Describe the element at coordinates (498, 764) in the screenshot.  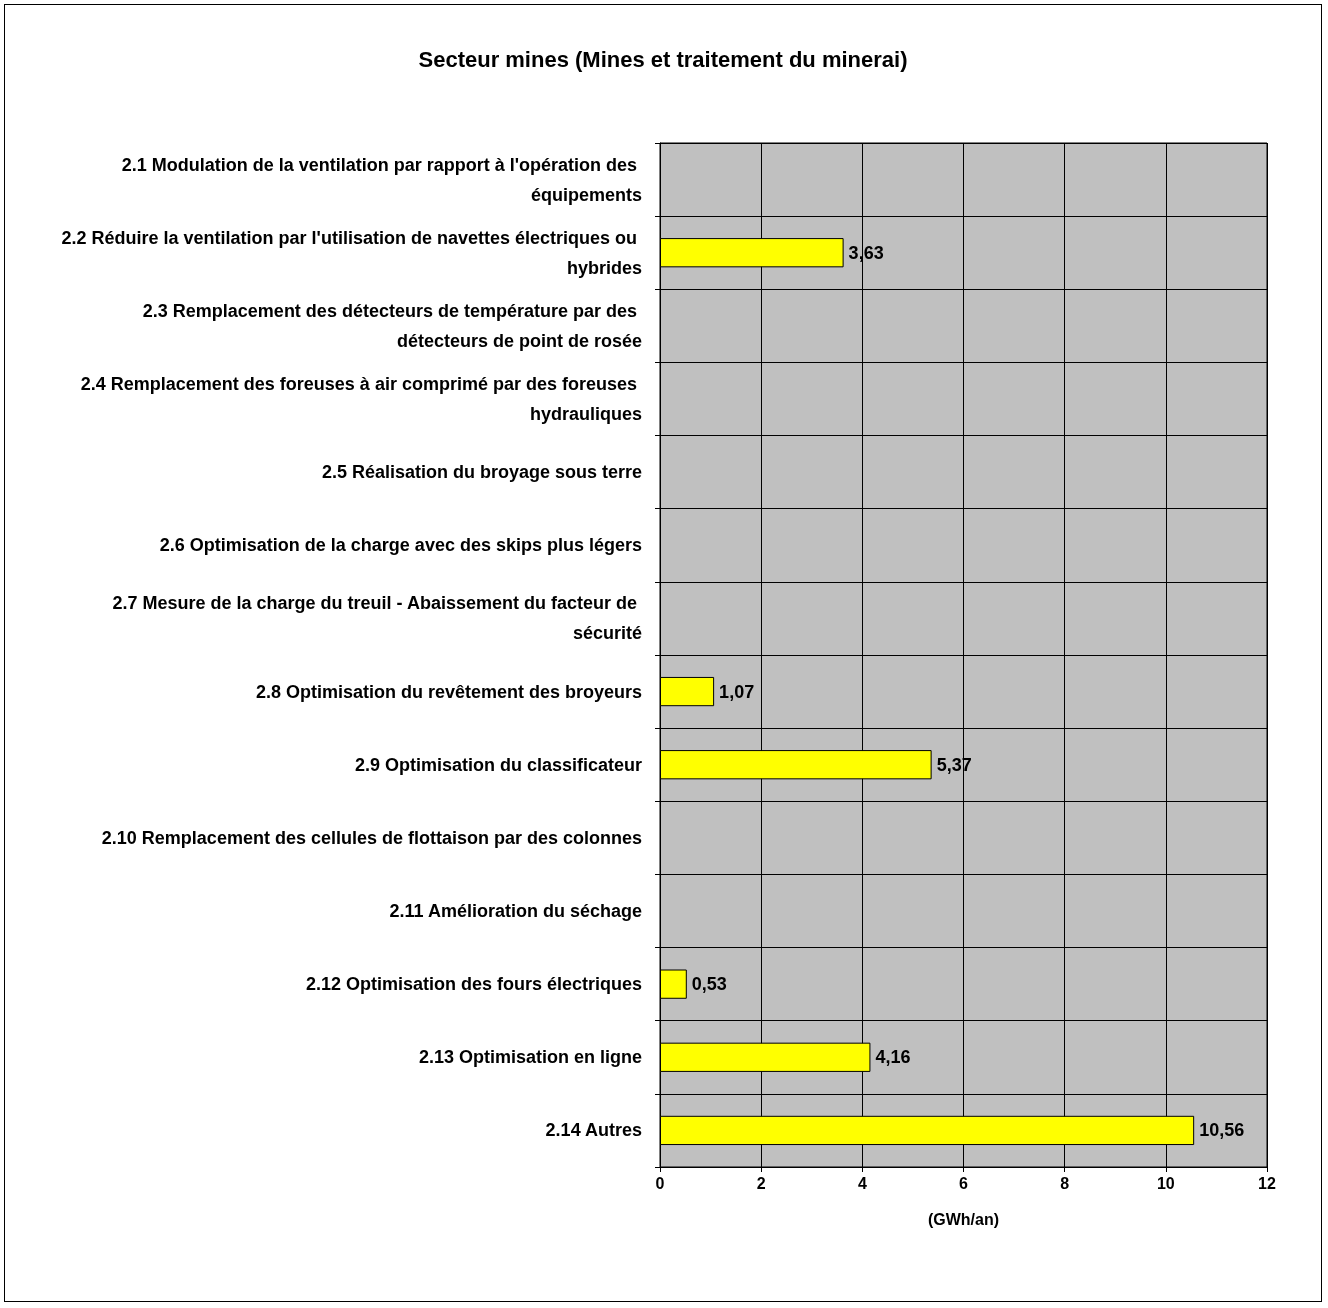
I see `y-tick-label: 2.9 Optimisation du classificateur` at that location.